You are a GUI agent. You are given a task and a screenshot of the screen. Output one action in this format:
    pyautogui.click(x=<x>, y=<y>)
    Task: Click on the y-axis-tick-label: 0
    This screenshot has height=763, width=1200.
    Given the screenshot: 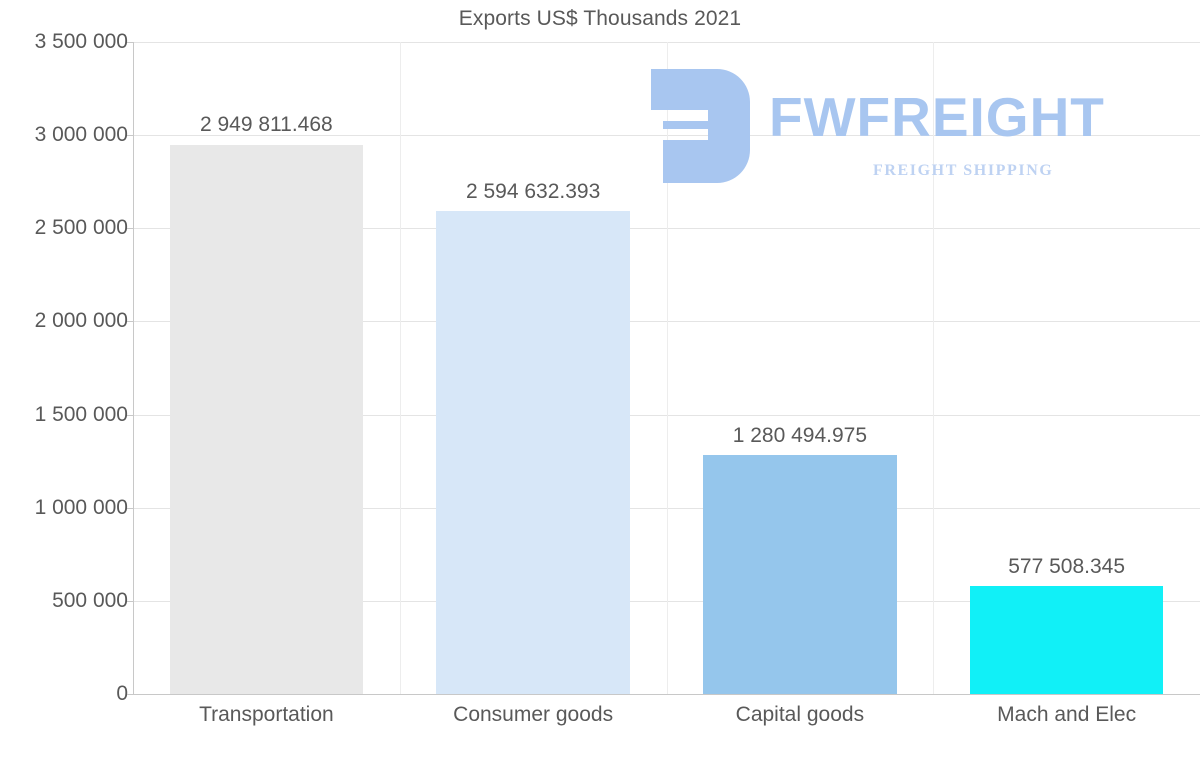 What is the action you would take?
    pyautogui.click(x=122, y=693)
    